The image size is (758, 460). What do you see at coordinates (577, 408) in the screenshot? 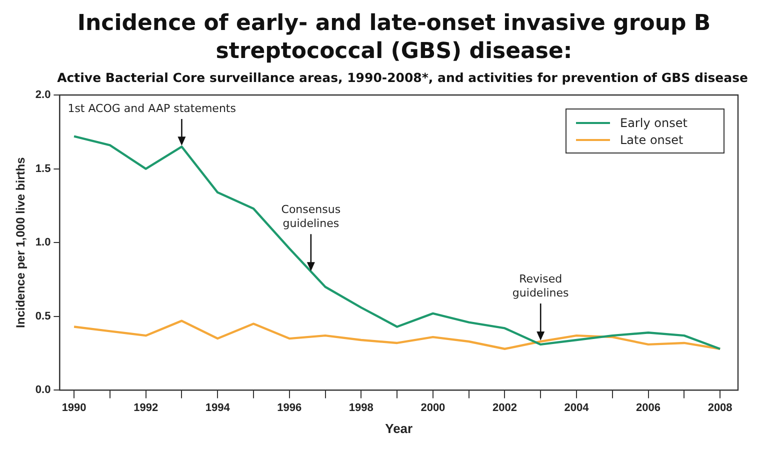
I see `x-tick-label: 2004` at bounding box center [577, 408].